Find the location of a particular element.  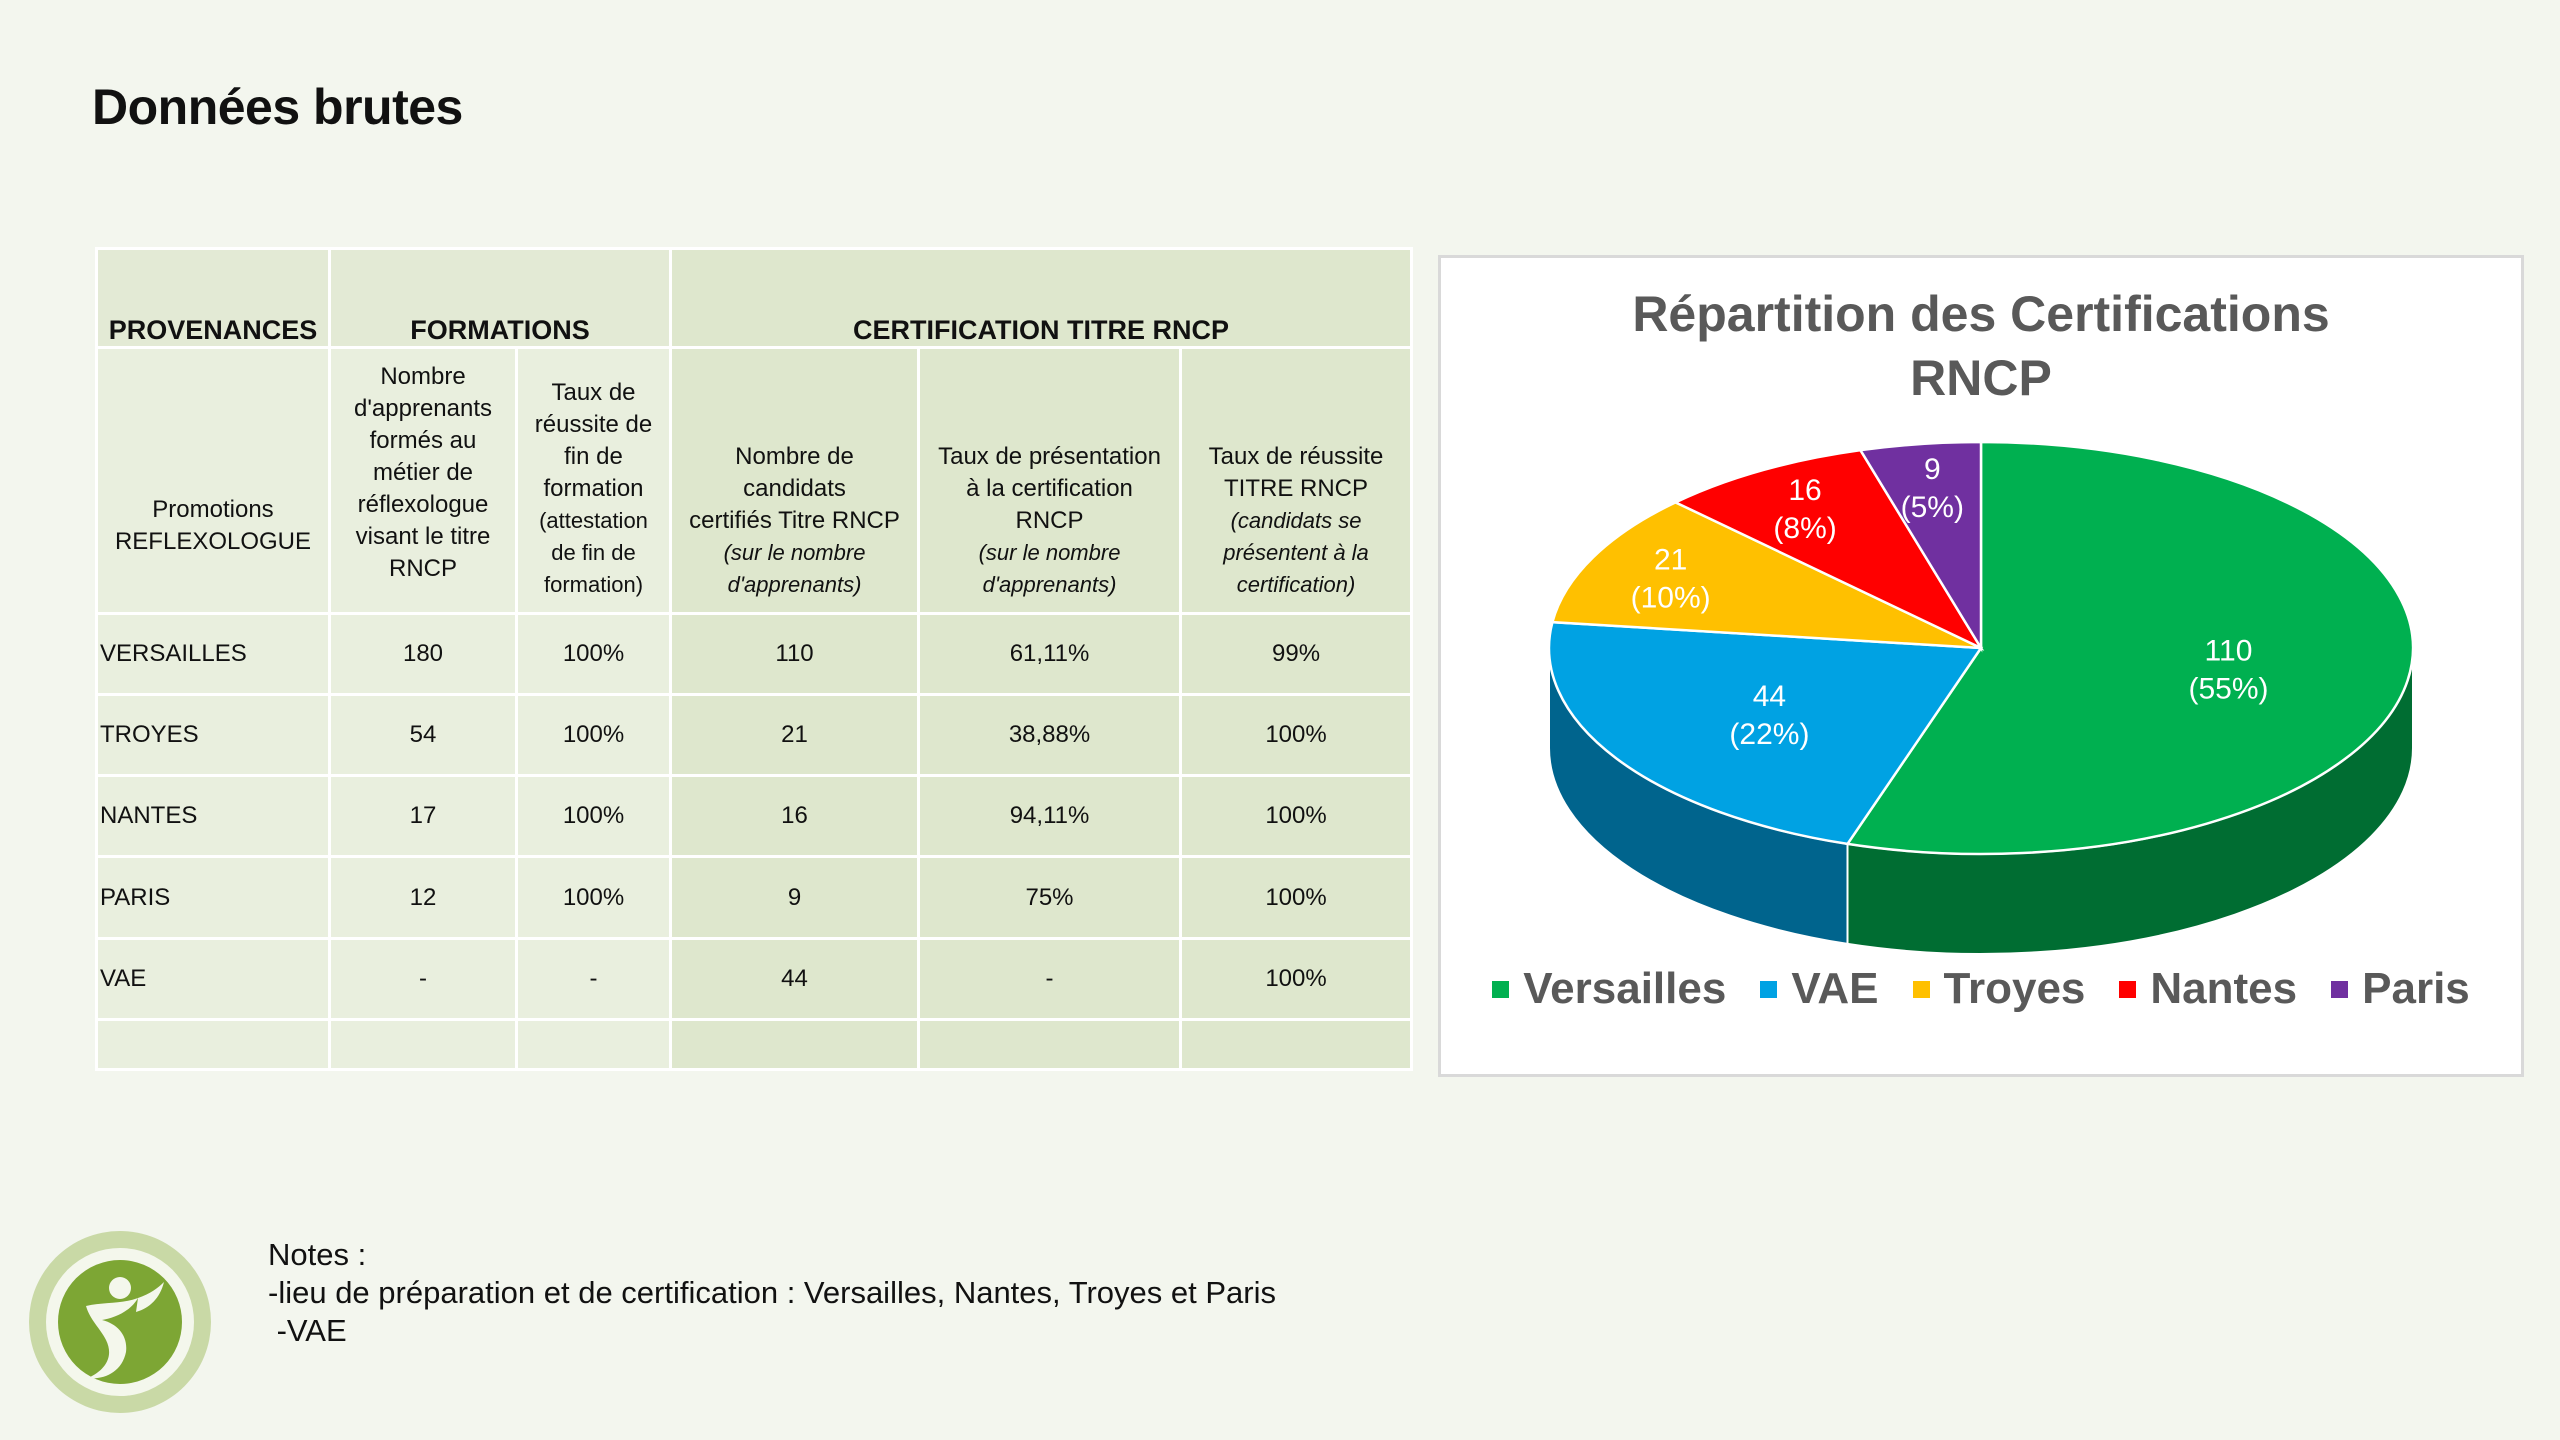

pie-slice-nantes is located at coordinates (1828, 549).